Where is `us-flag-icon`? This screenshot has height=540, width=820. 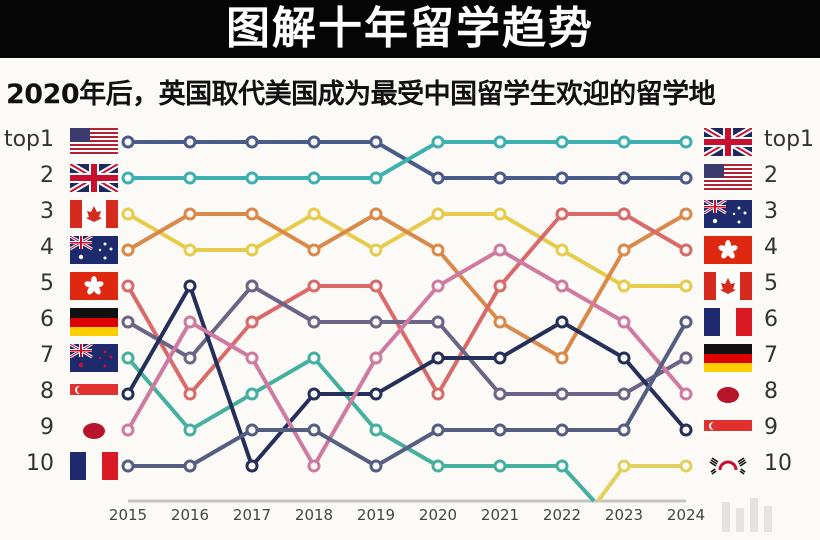 us-flag-icon is located at coordinates (94, 142).